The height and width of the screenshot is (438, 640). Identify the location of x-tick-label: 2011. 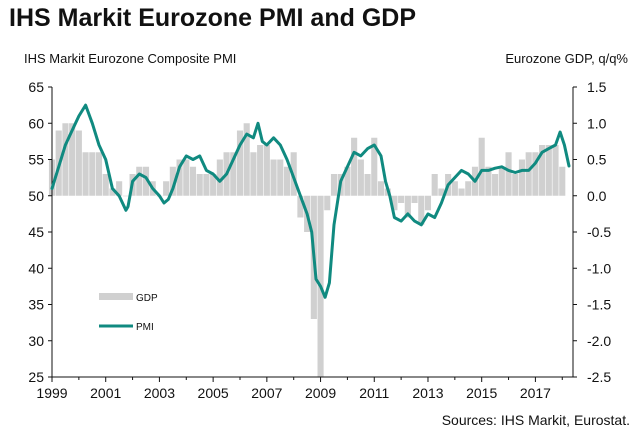
(374, 393).